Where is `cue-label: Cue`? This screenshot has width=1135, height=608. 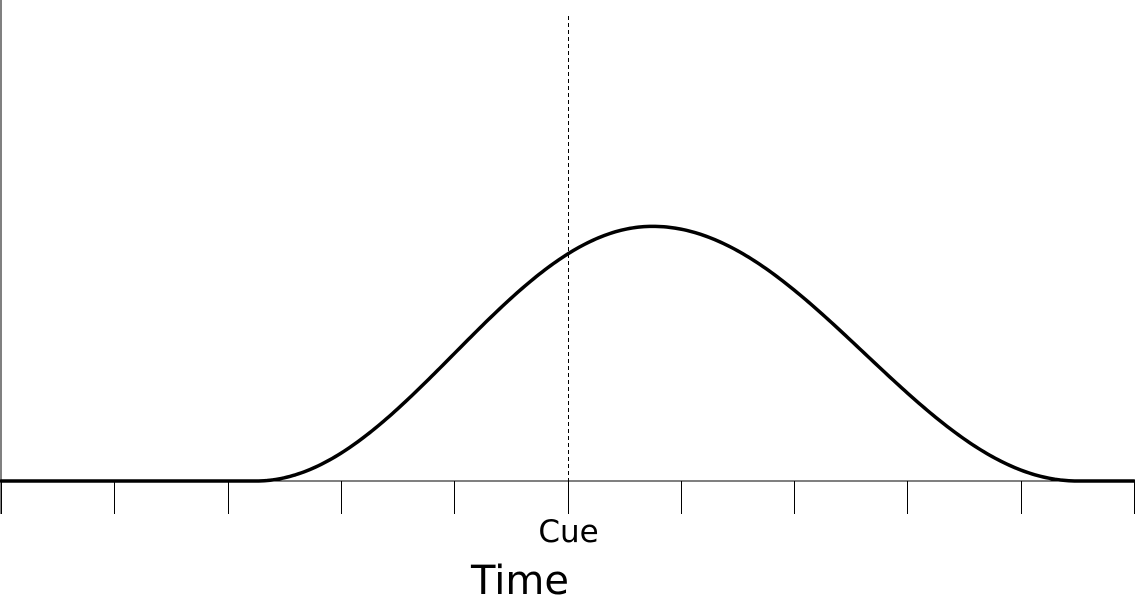 cue-label: Cue is located at coordinates (568, 532).